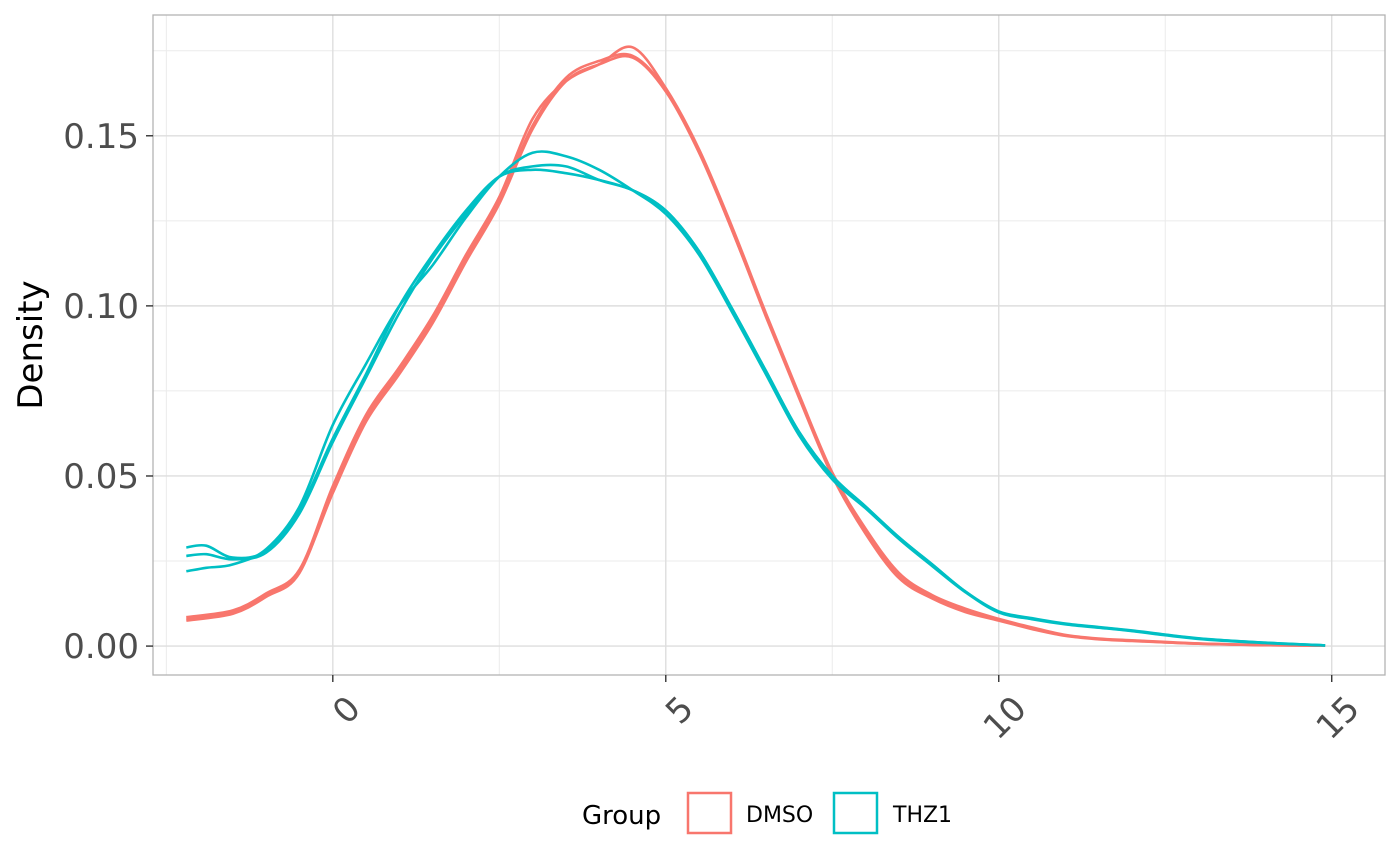 Image resolution: width=1400 pixels, height=866 pixels. I want to click on legend: Group DMSO THZ1, so click(767, 813).